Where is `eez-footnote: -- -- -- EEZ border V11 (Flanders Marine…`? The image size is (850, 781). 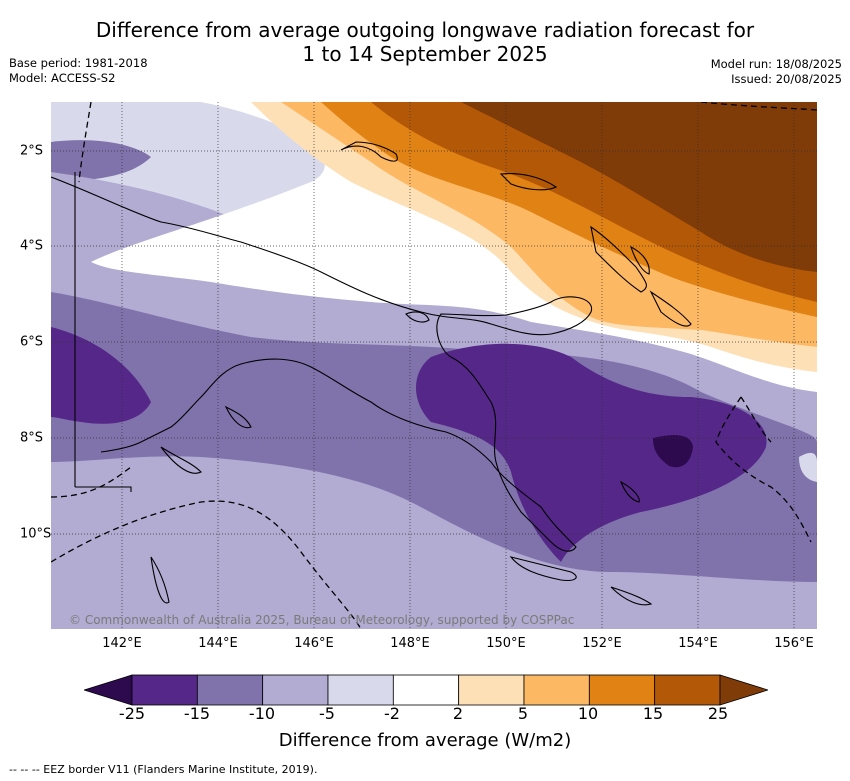
eez-footnote: -- -- -- EEZ border V11 (Flanders Marine… is located at coordinates (163, 769).